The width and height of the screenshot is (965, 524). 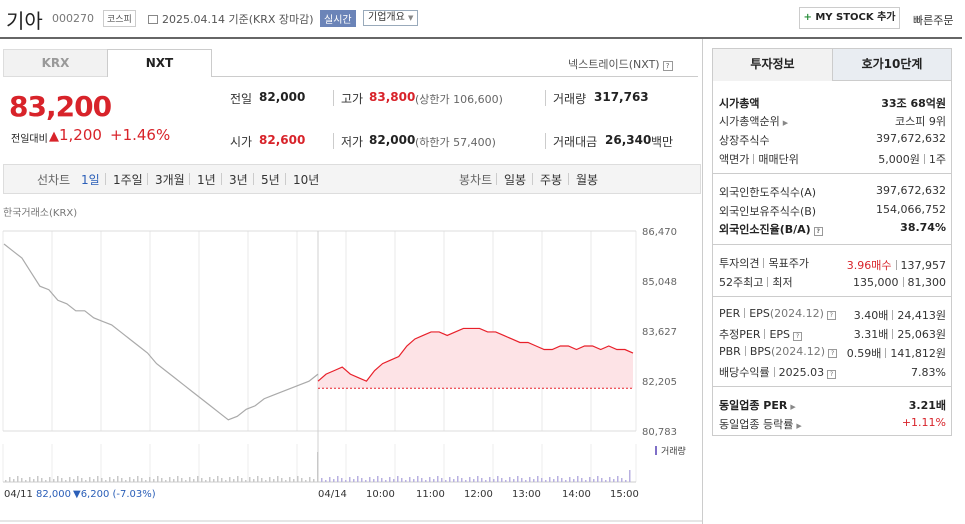 What do you see at coordinates (869, 265) in the screenshot?
I see `opinion-value: 3.96매수` at bounding box center [869, 265].